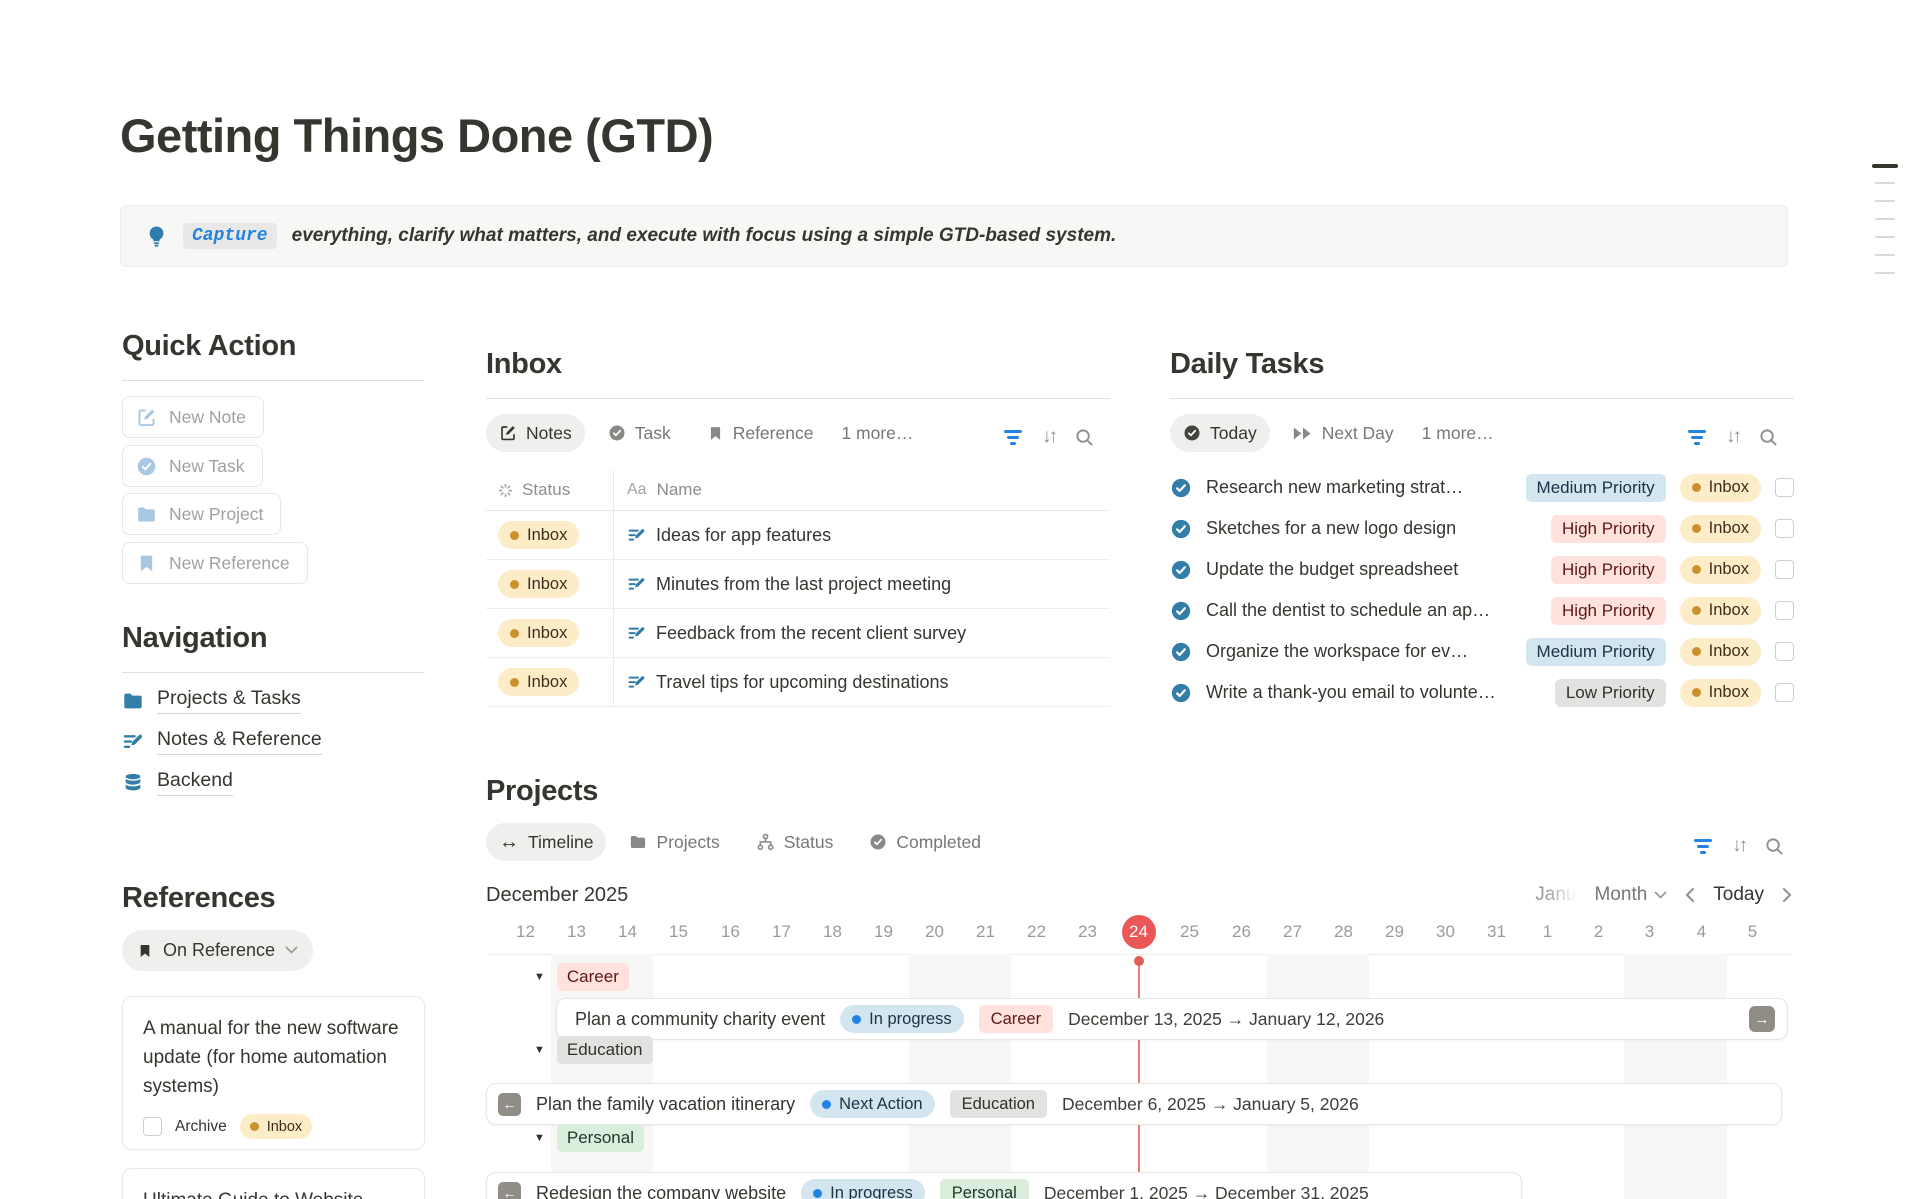  Describe the element at coordinates (546, 489) in the screenshot. I see `column-label: Status` at that location.